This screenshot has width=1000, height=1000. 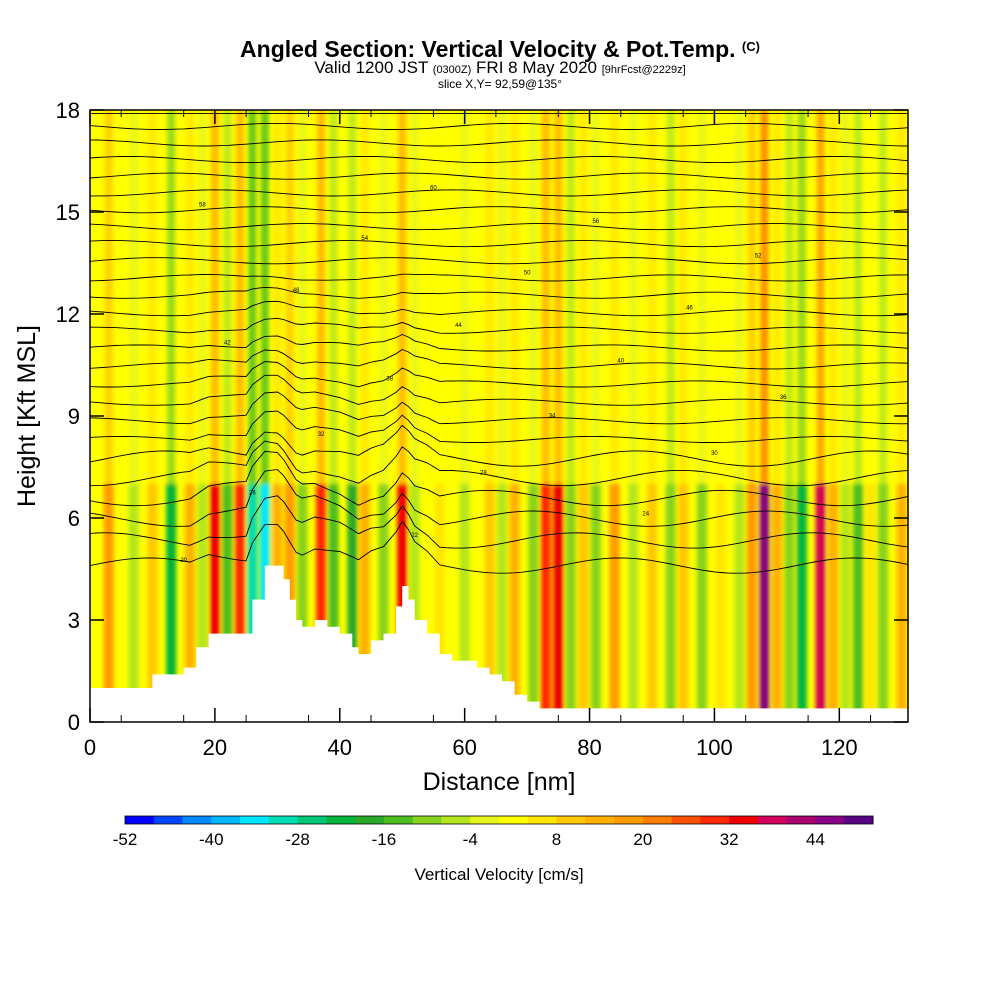 I want to click on theta-contour-label: 58, so click(x=202, y=205).